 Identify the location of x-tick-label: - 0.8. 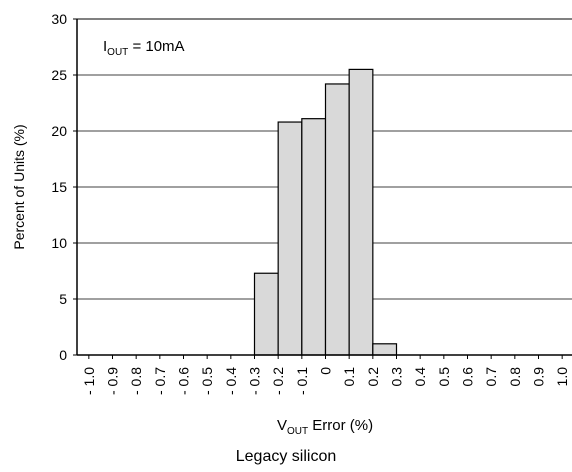
(136, 381).